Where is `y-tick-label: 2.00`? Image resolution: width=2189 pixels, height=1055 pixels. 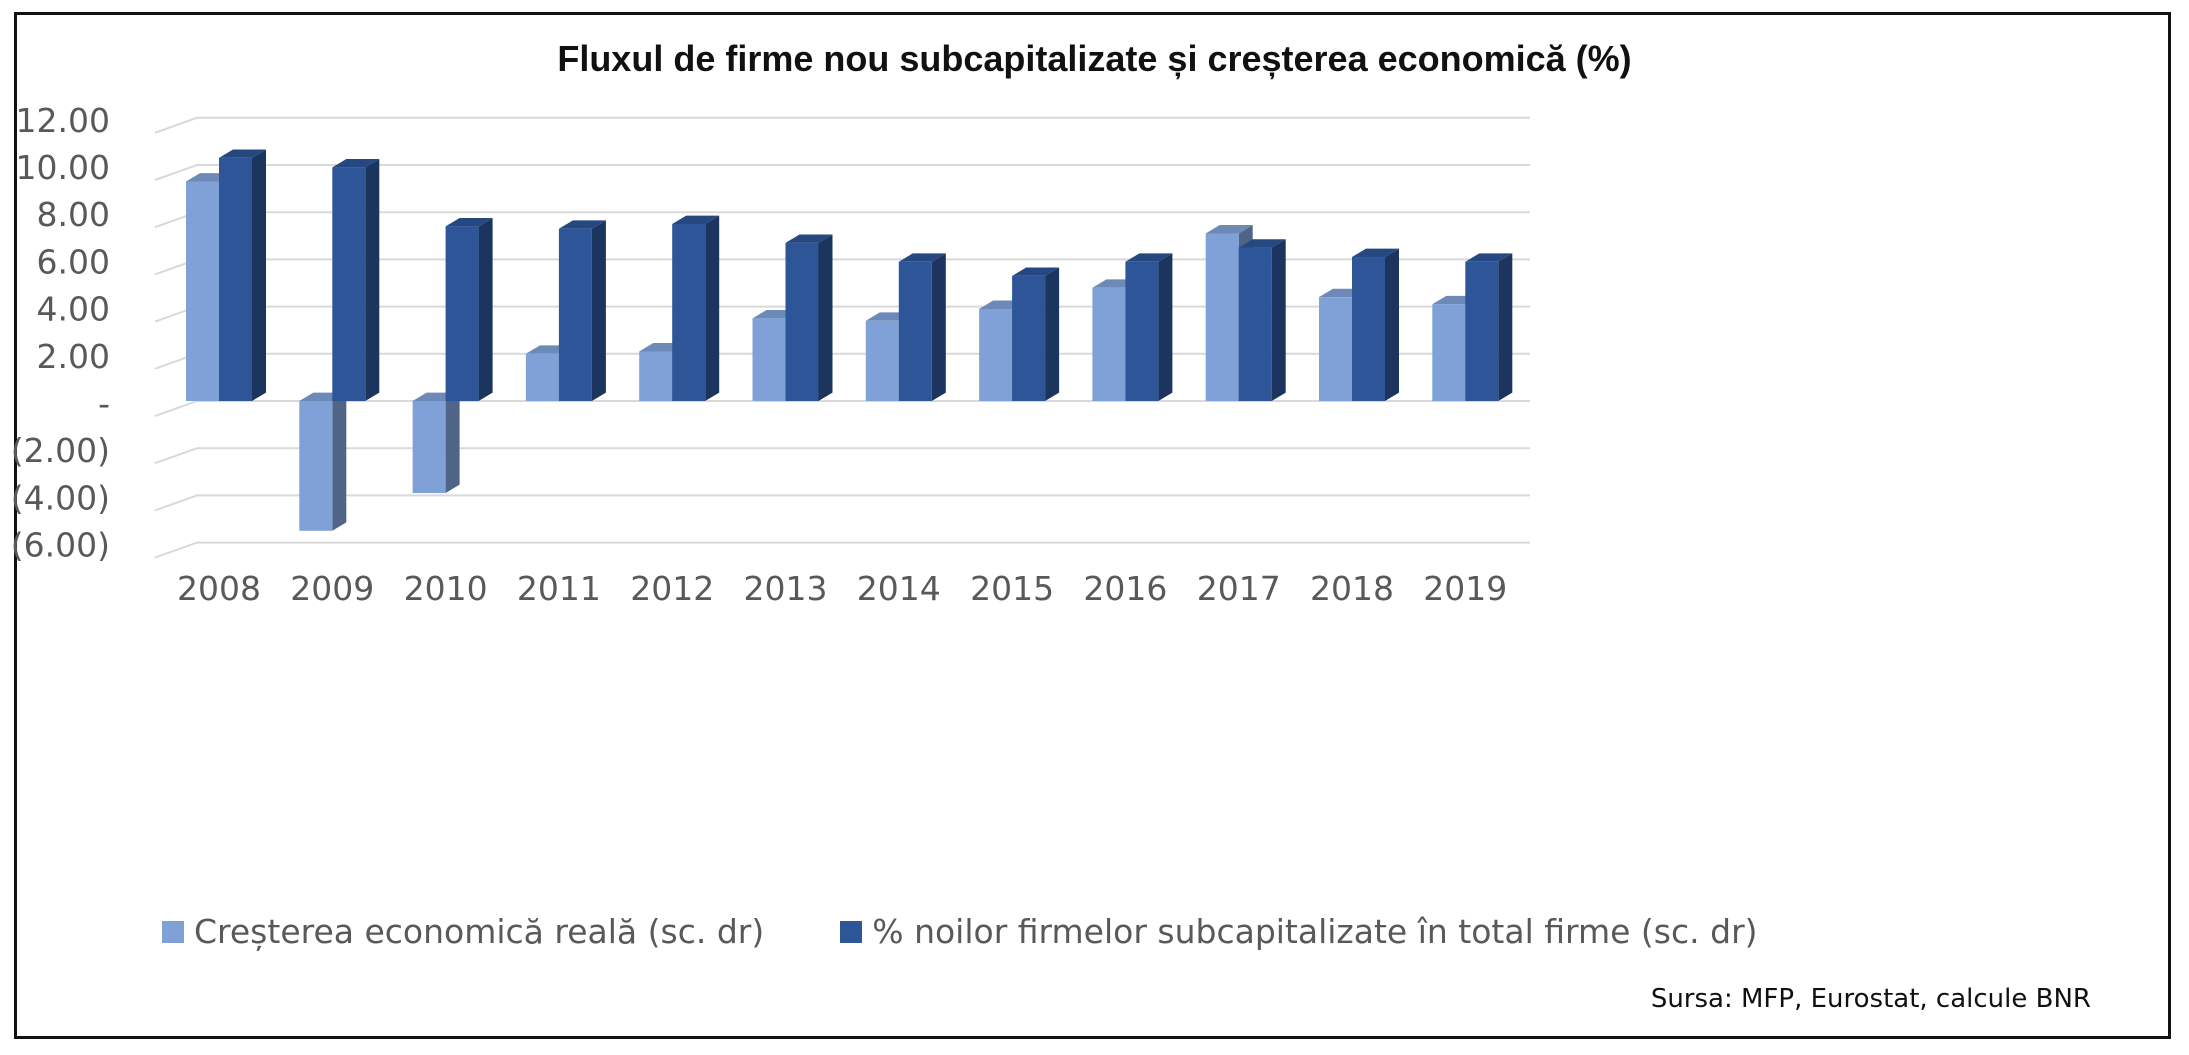 y-tick-label: 2.00 is located at coordinates (73, 356).